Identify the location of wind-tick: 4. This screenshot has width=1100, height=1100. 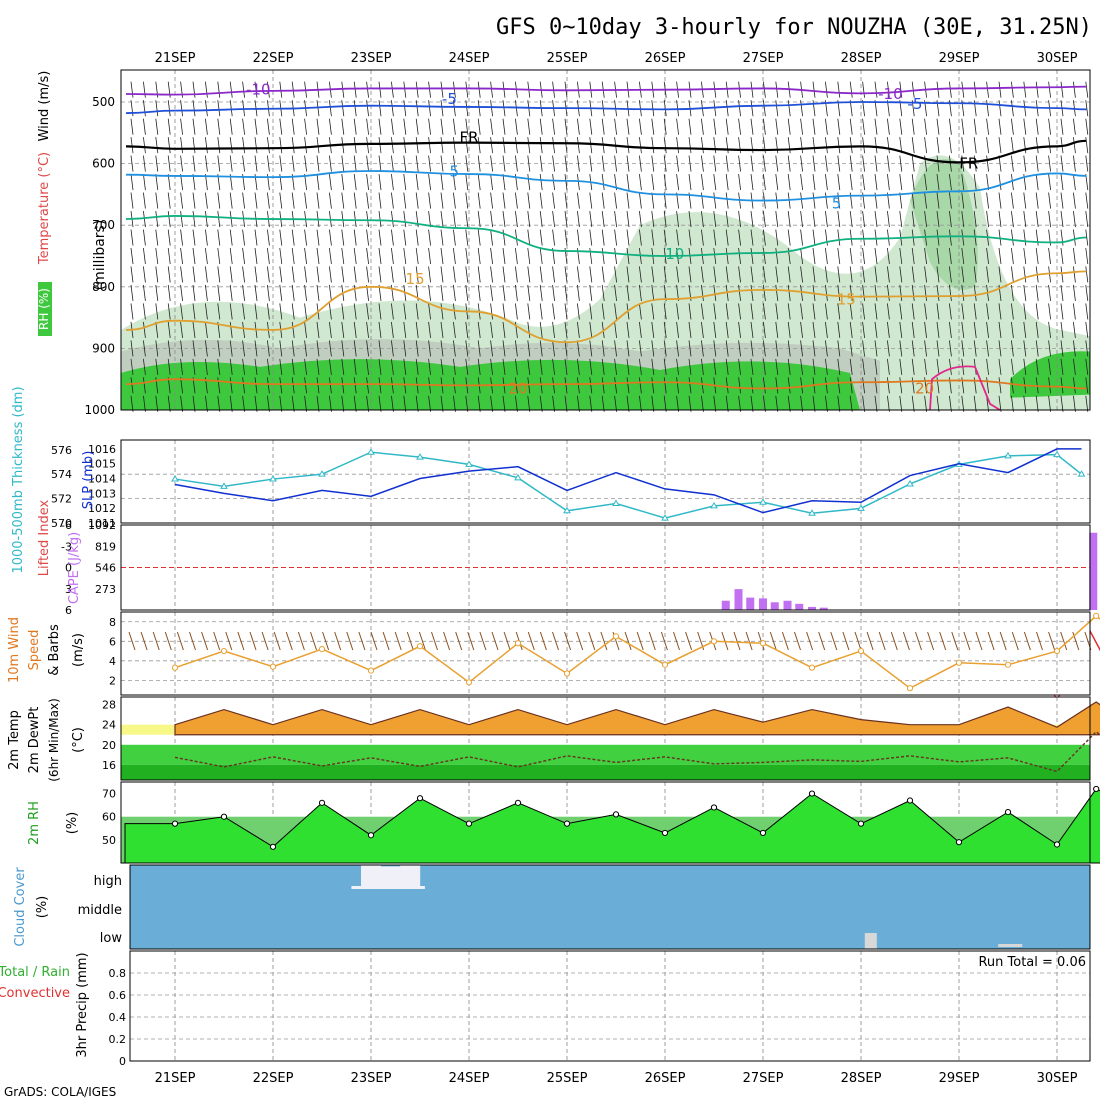
(112, 661).